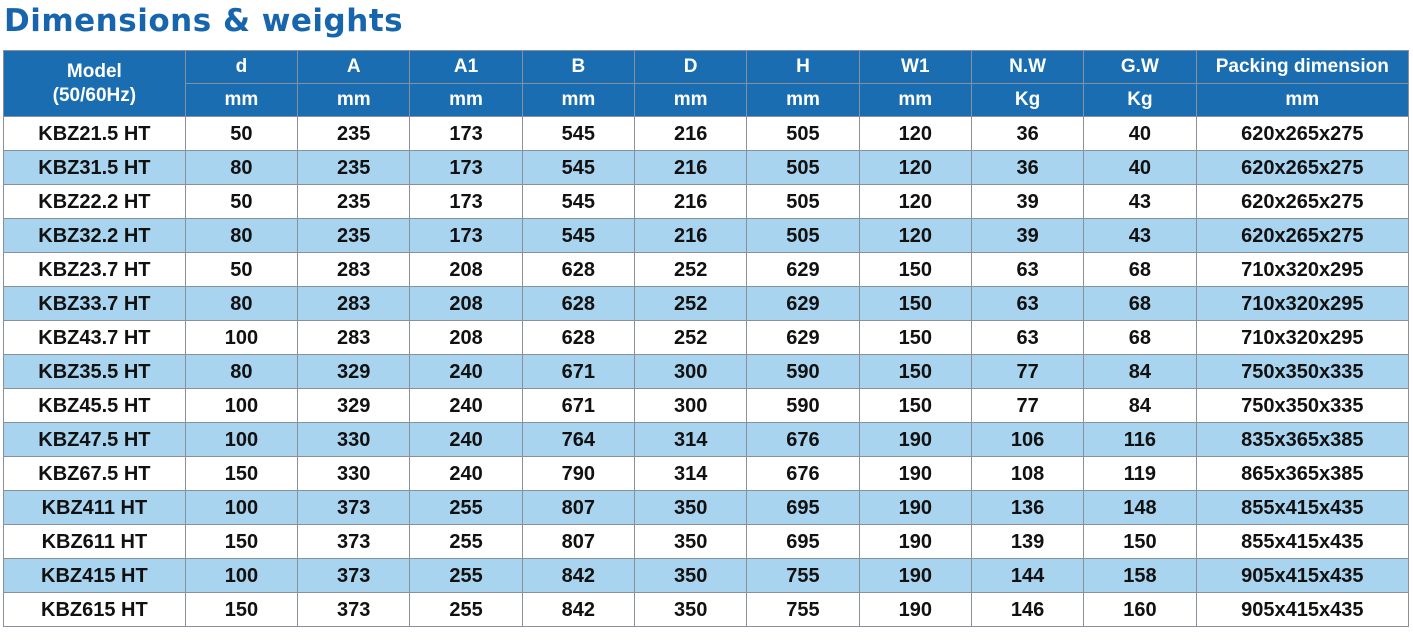 The height and width of the screenshot is (644, 1413). Describe the element at coordinates (466, 201) in the screenshot. I see `cell-a1: 173` at that location.